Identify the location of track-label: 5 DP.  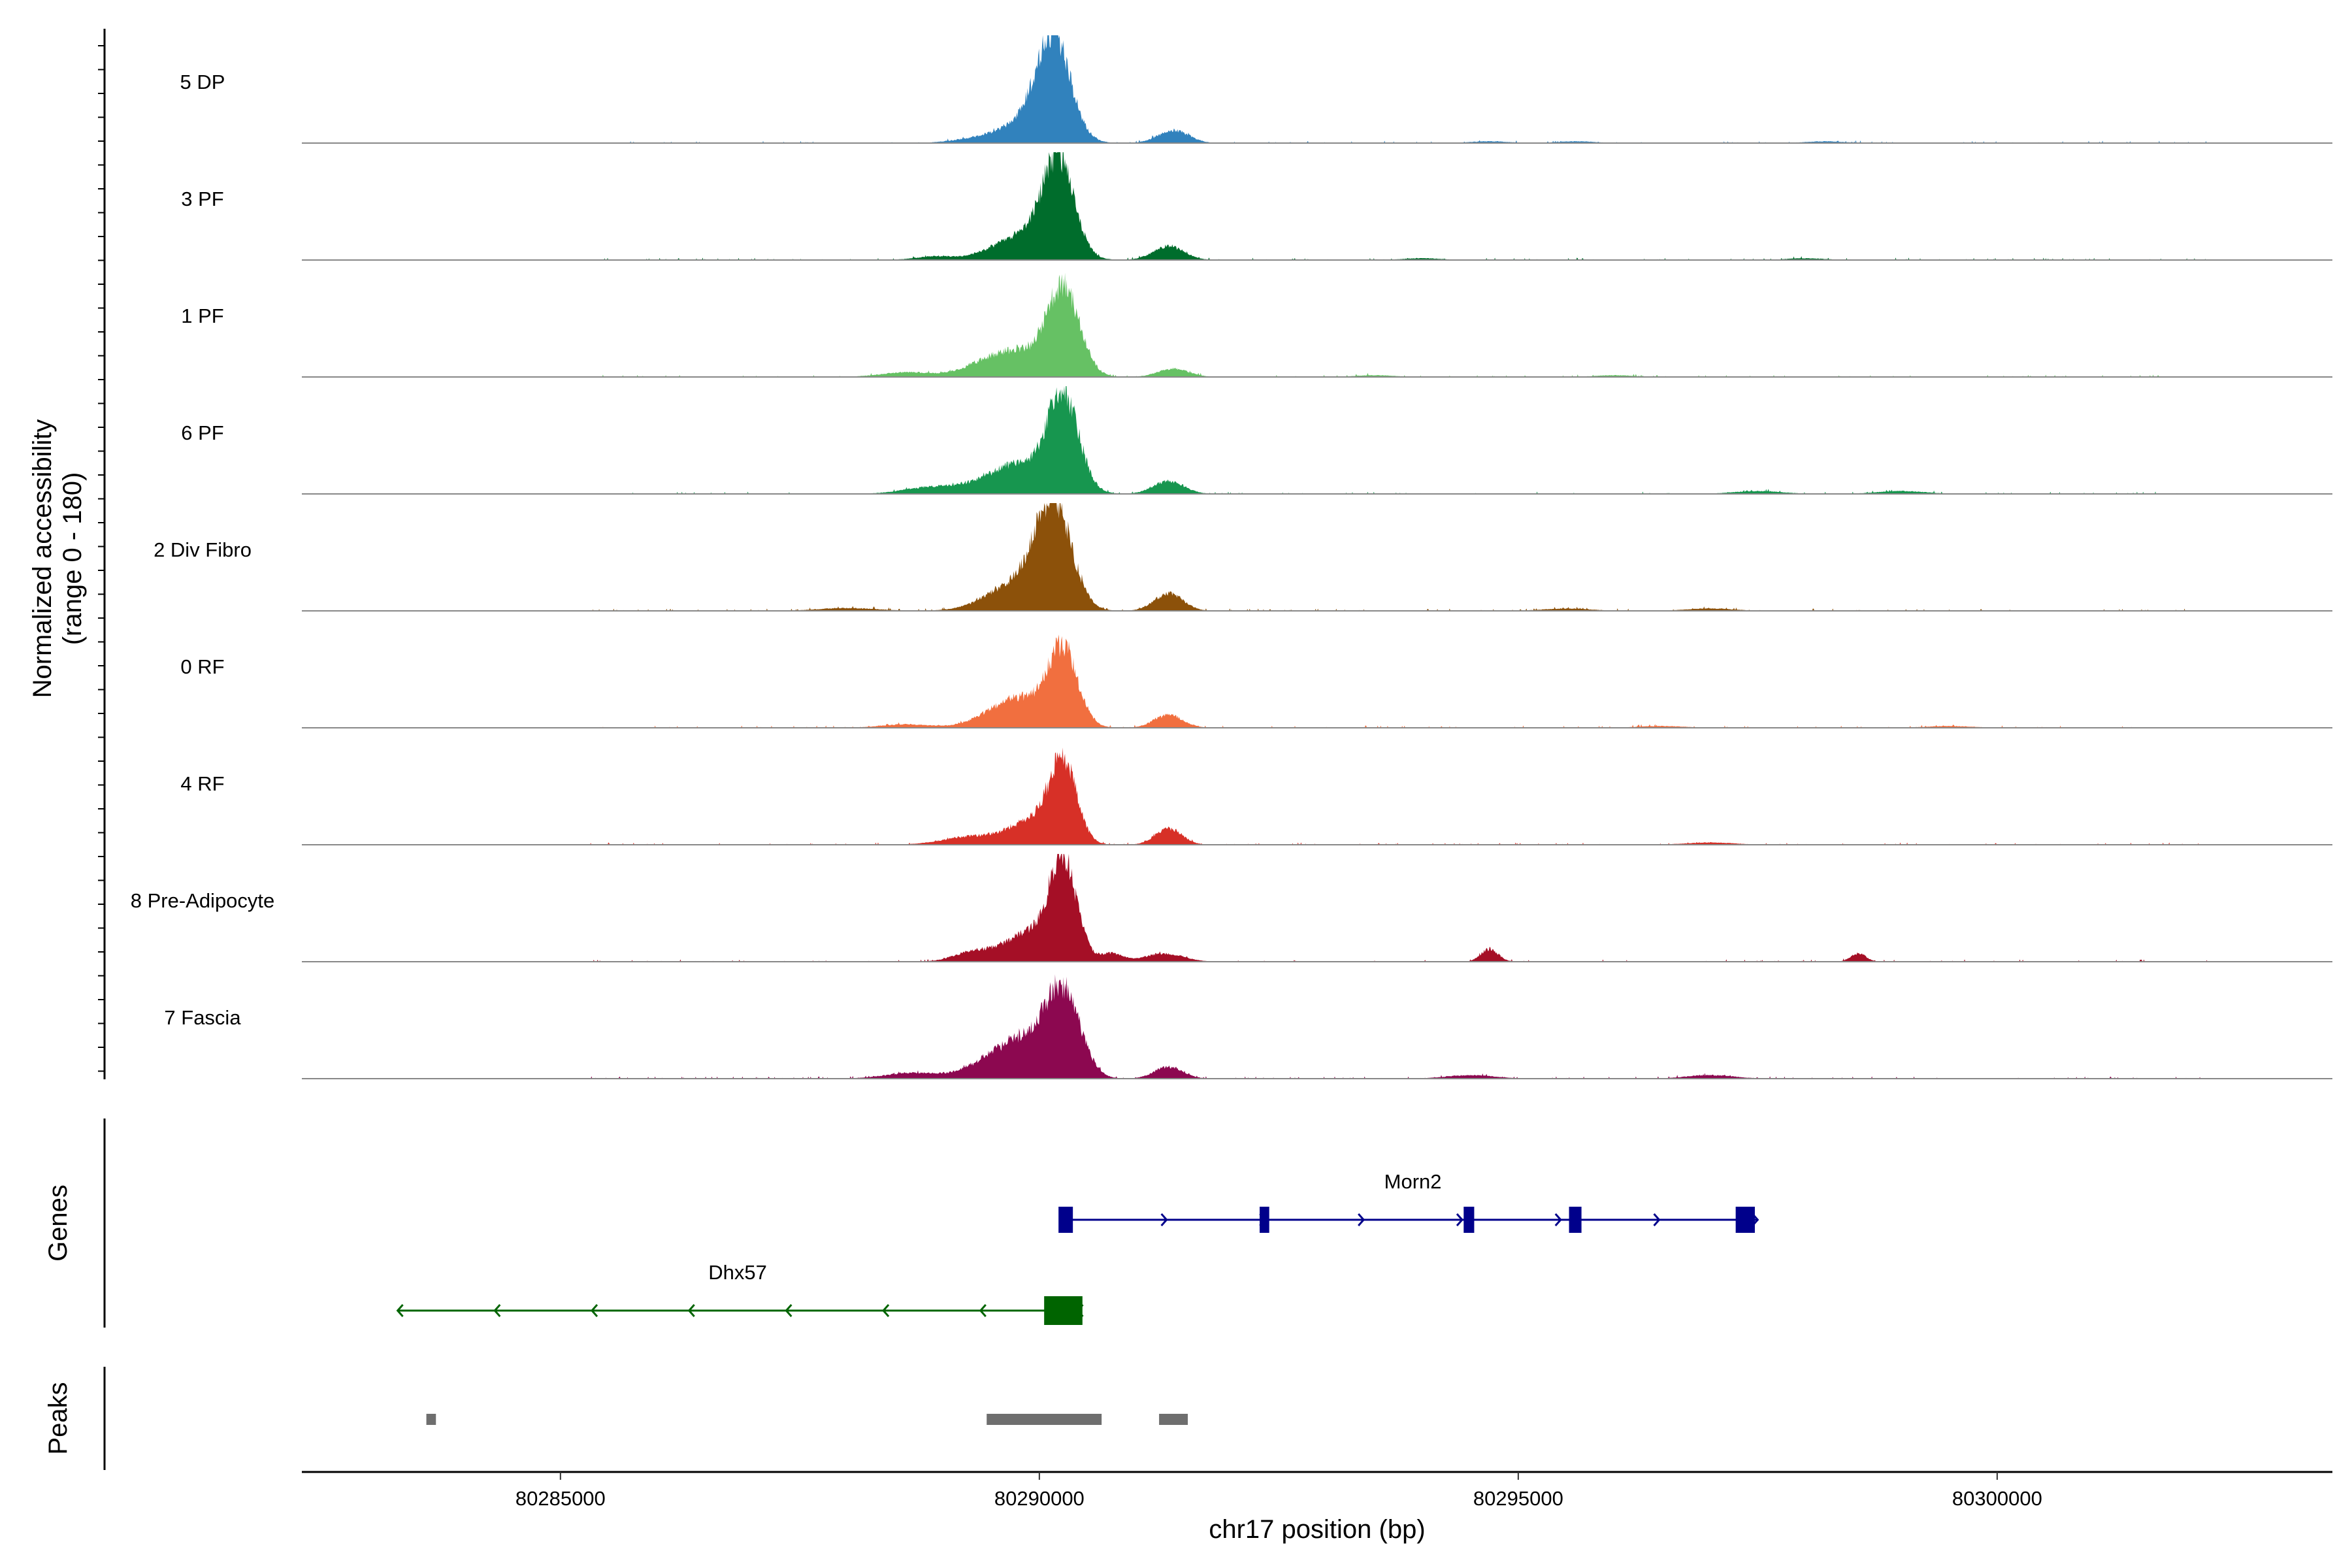
(202, 82).